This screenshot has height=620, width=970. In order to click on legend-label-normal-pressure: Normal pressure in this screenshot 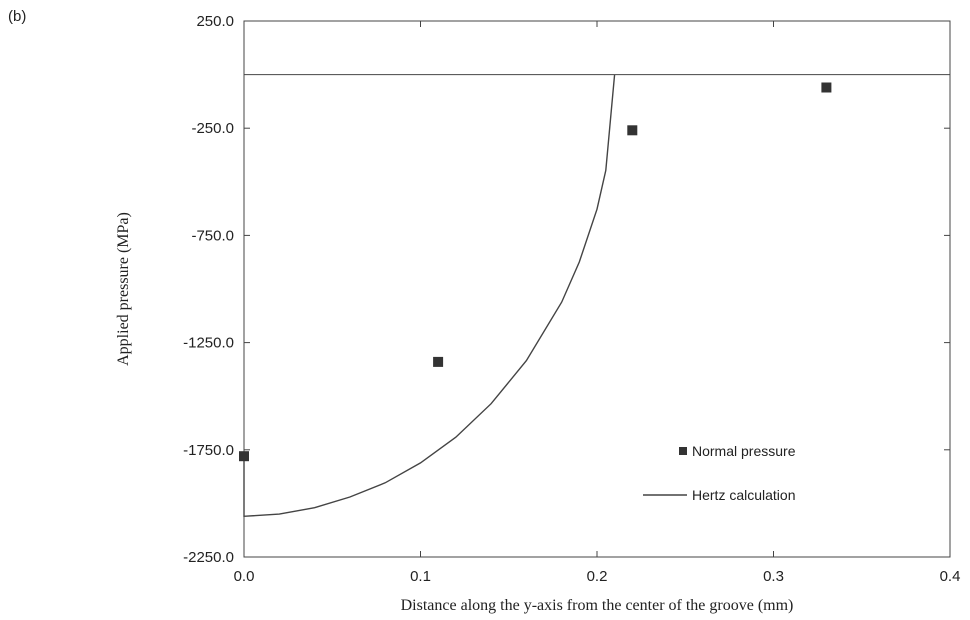, I will do `click(744, 451)`.